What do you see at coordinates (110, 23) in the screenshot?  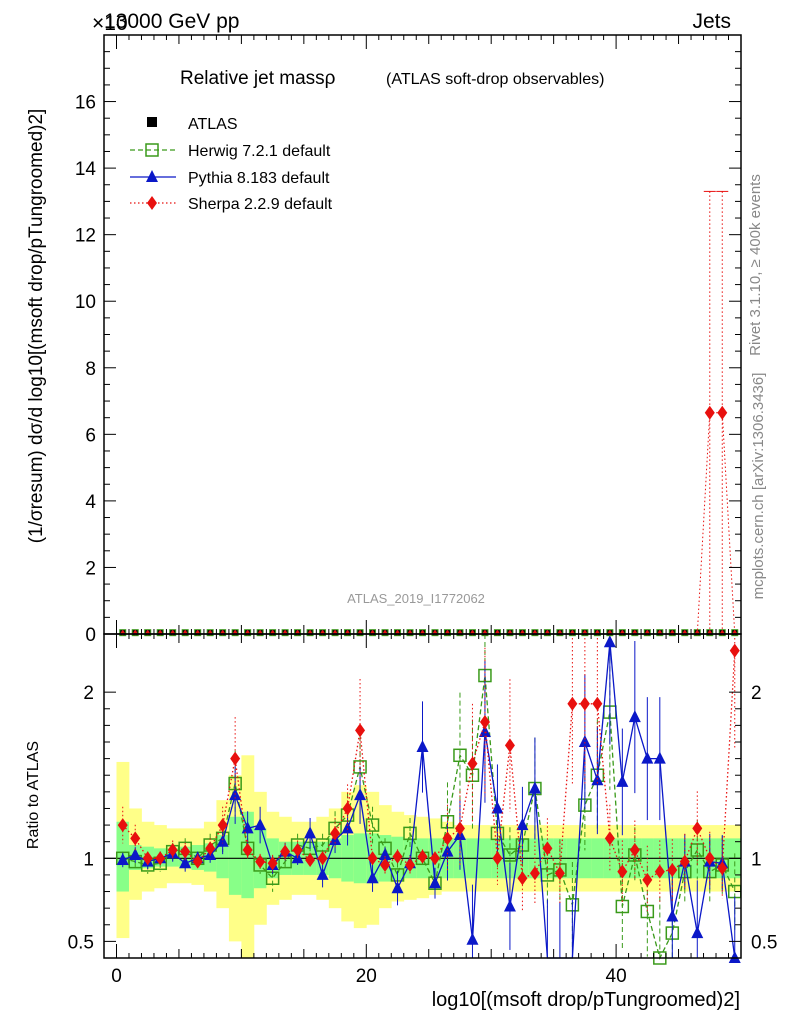 I see `exponent-label: ×10` at bounding box center [110, 23].